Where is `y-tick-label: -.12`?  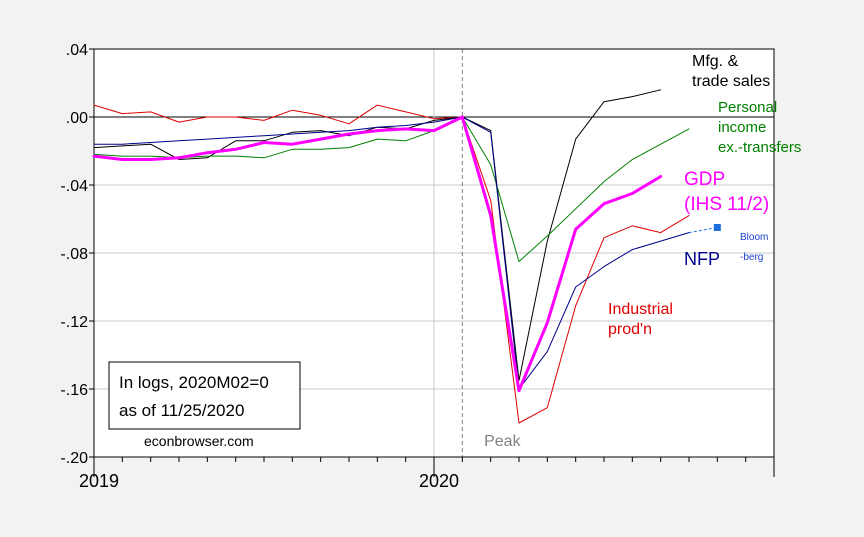 y-tick-label: -.12 is located at coordinates (74, 322).